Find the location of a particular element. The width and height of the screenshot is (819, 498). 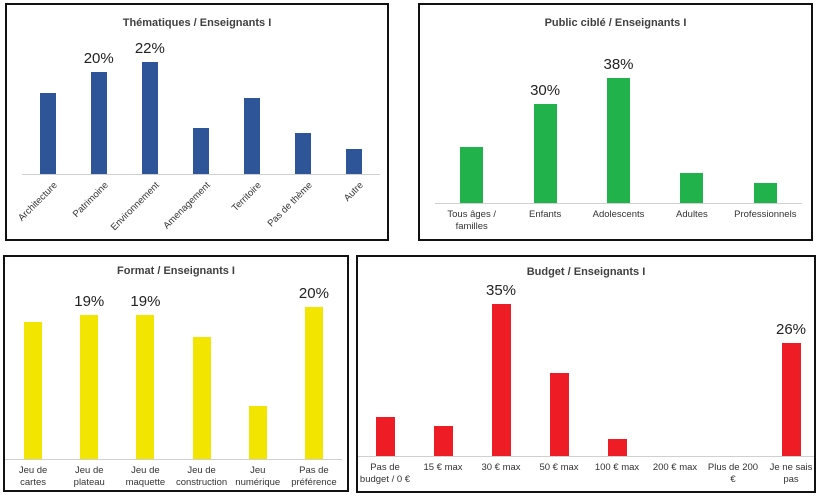

data-label: 30% is located at coordinates (545, 91).